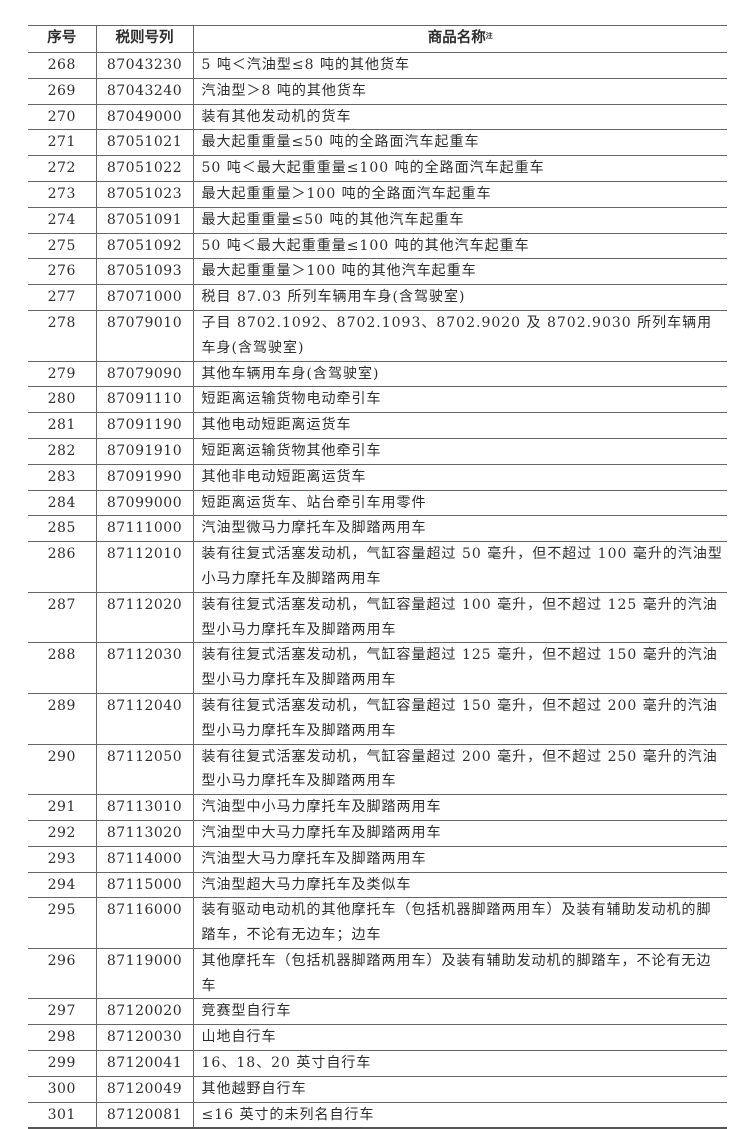 The height and width of the screenshot is (1129, 750). I want to click on table-row: 271 87051021 最大起重重量≤50 吨的全路面汽车起重车, so click(377, 143).